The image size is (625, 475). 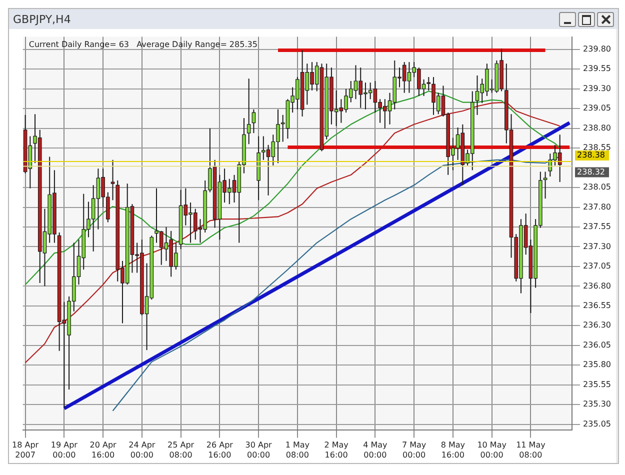 What do you see at coordinates (142, 450) in the screenshot?
I see `x-tick-label: 24 Apr 00:00` at bounding box center [142, 450].